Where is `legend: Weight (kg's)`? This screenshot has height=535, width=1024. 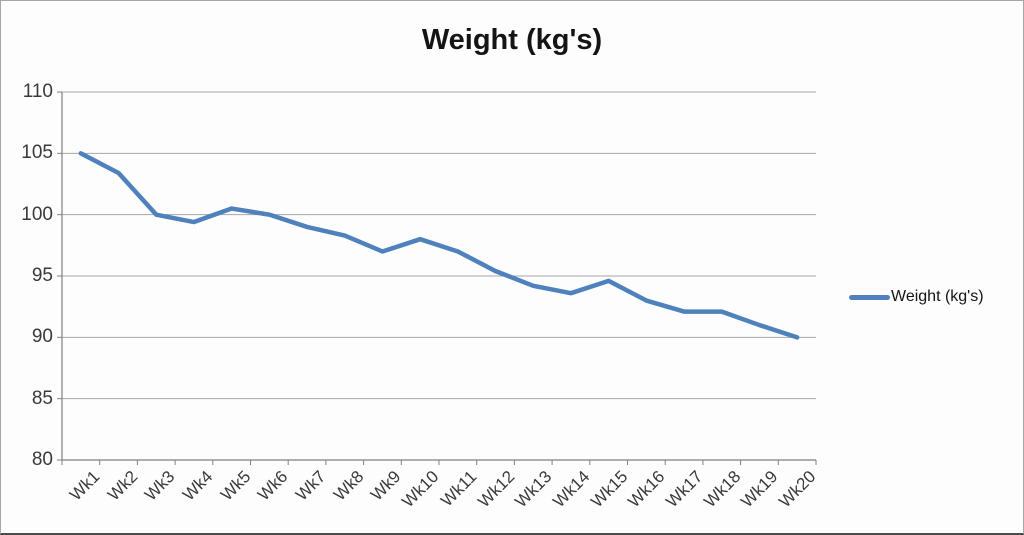 legend: Weight (kg's) is located at coordinates (916, 297).